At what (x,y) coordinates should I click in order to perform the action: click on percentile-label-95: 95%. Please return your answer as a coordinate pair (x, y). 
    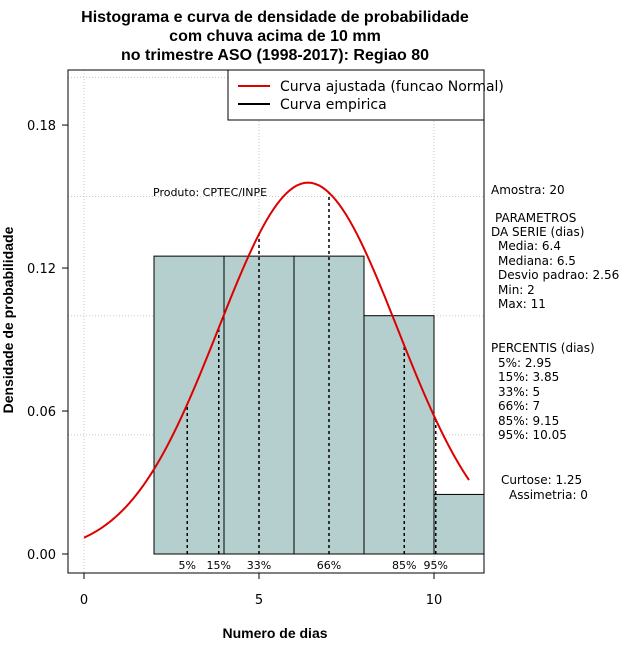
    Looking at the image, I should click on (436, 565).